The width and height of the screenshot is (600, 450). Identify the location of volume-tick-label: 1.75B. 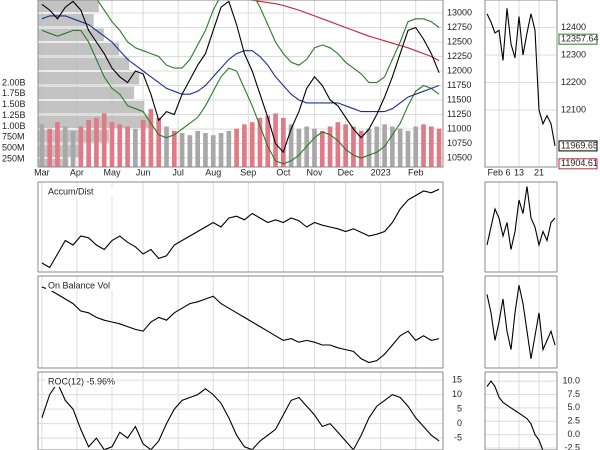
(14, 93).